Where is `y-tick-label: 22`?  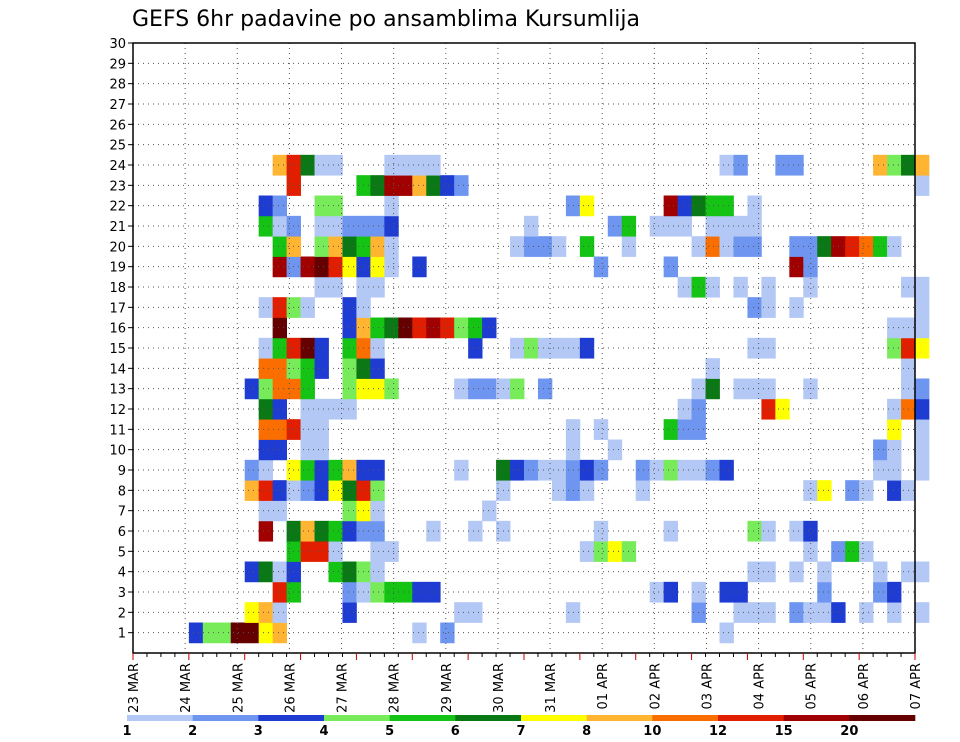
y-tick-label: 22 is located at coordinates (117, 207).